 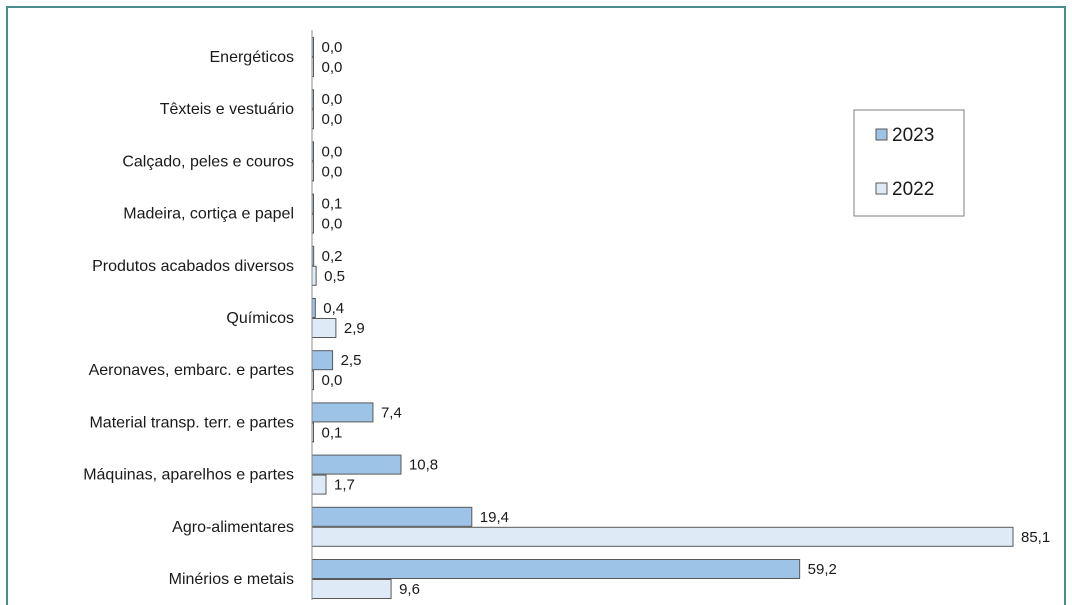 I want to click on legend-items: 2023 2022, so click(x=904, y=162).